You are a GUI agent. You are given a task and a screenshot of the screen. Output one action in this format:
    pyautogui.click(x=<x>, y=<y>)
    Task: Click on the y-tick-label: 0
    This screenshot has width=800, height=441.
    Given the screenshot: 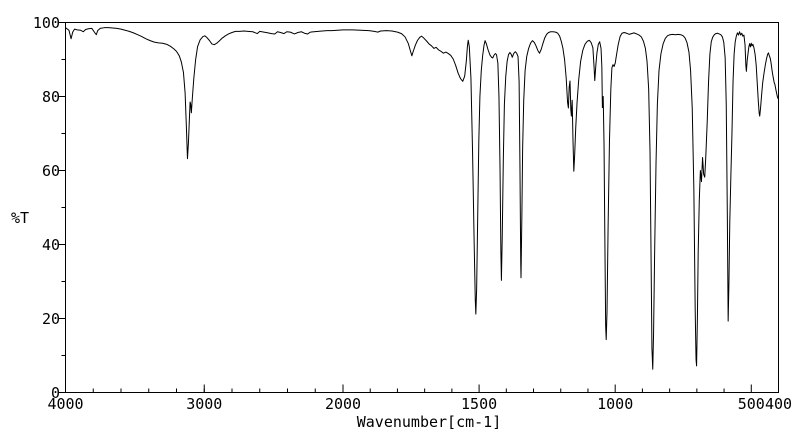 What is the action you would take?
    pyautogui.click(x=55, y=393)
    